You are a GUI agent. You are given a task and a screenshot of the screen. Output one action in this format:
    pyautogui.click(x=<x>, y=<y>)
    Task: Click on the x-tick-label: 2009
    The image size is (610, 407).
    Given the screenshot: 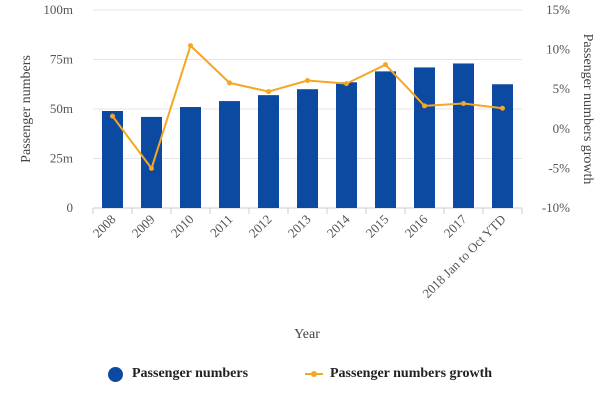 What is the action you would take?
    pyautogui.click(x=143, y=226)
    